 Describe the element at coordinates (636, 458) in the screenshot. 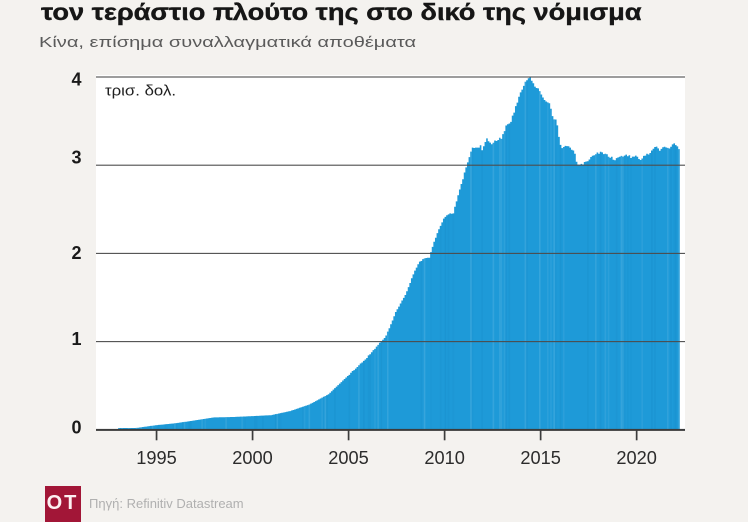

I see `svg-text: 2020` at that location.